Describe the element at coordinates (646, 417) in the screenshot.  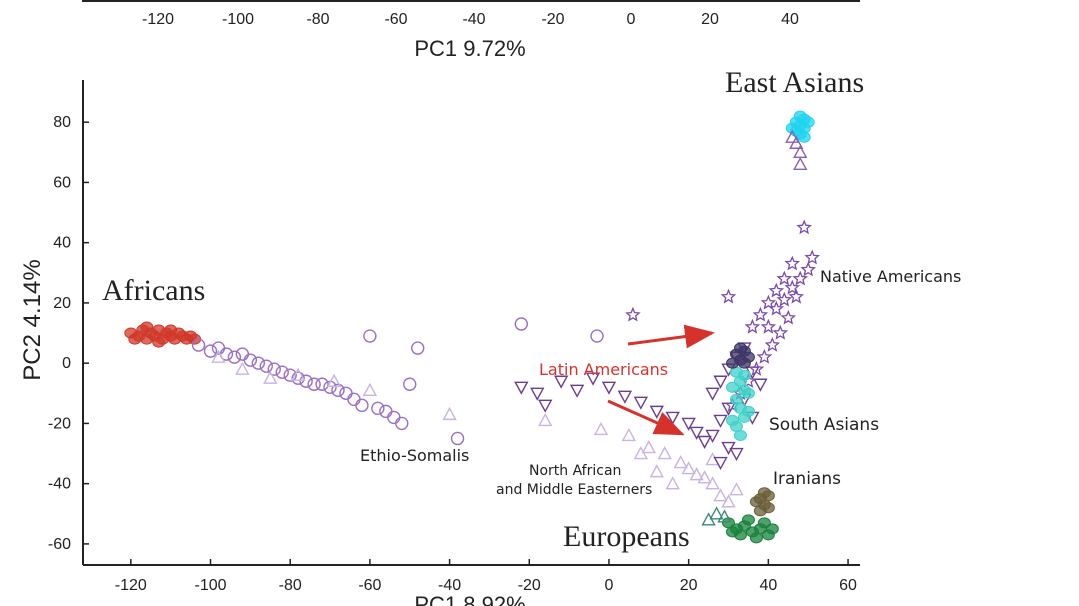
I see `arrow-to-lower-cluster` at that location.